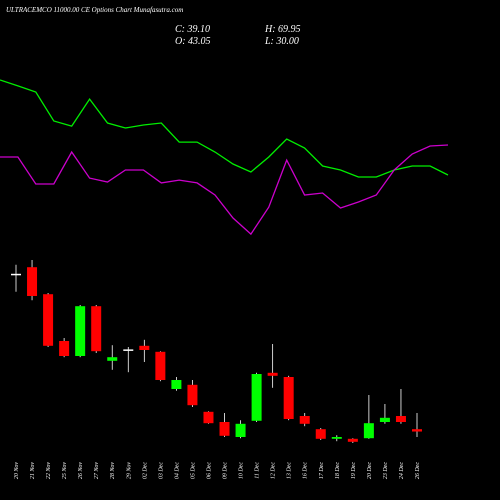 The width and height of the screenshot is (500, 500). What do you see at coordinates (338, 470) in the screenshot?
I see `x-tick-label: 18 Dec` at bounding box center [338, 470].